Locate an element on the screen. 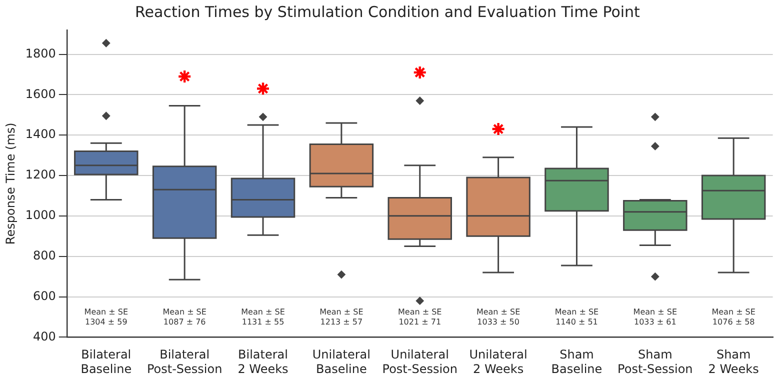 This screenshot has width=781, height=380. y-tick-label: 1000 is located at coordinates (40, 215).